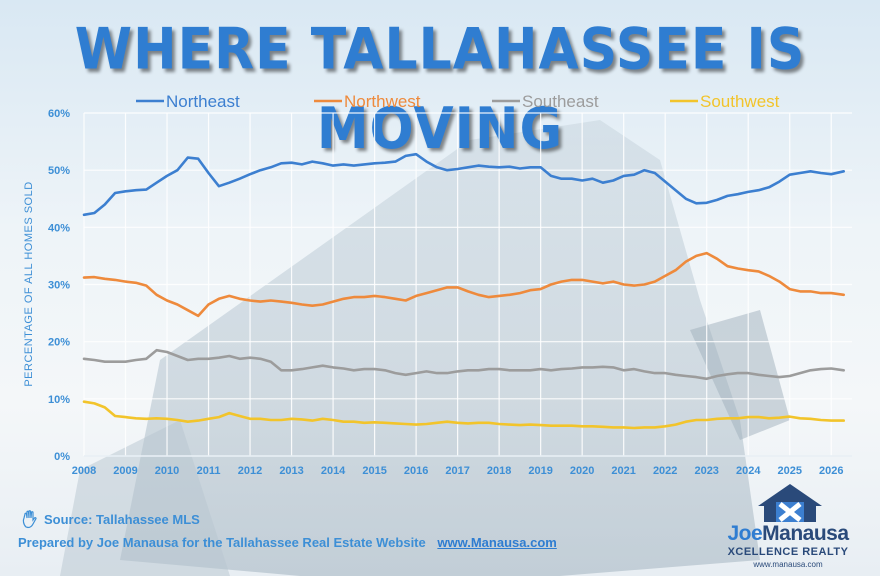  Describe the element at coordinates (463, 364) in the screenshot. I see `series-line-southeast` at that location.